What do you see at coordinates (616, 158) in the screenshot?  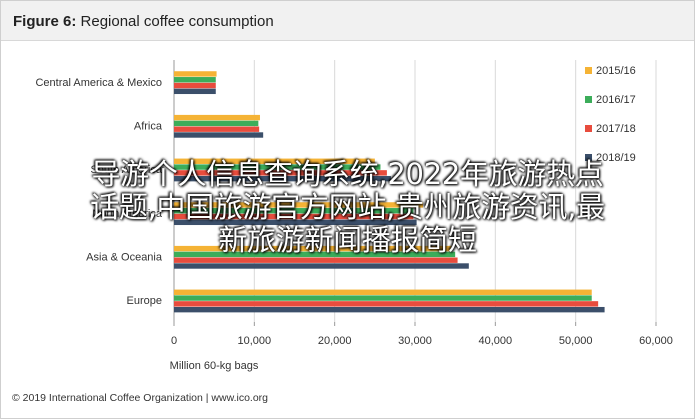 I see `legend-label: 2018/19` at bounding box center [616, 158].